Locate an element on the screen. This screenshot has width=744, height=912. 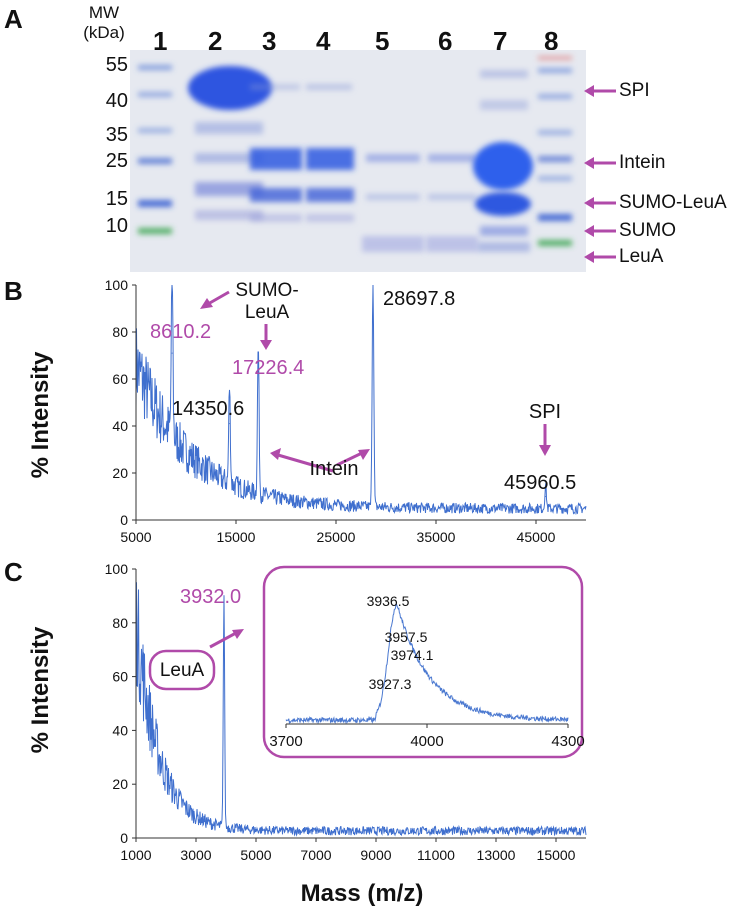
band-label-intein: Intein is located at coordinates (642, 162).